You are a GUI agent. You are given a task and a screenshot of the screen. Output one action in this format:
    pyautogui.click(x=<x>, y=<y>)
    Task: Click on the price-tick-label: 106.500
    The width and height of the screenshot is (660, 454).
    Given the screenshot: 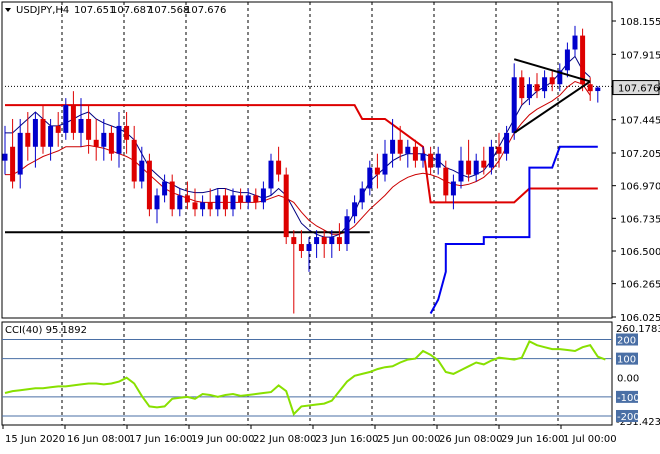 What is the action you would take?
    pyautogui.click(x=640, y=252)
    